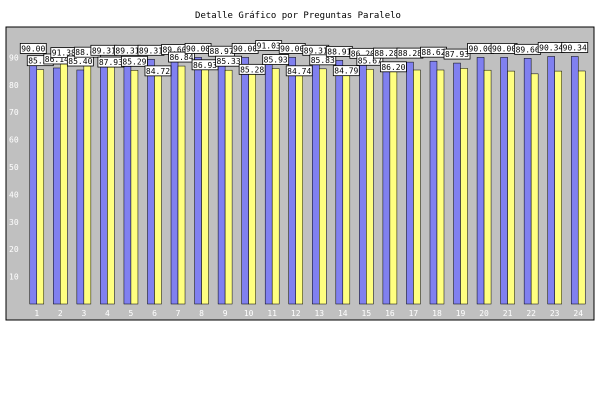 Image resolution: width=600 pixels, height=400 pixels. I want to click on x-tick-label: 8, so click(201, 313).